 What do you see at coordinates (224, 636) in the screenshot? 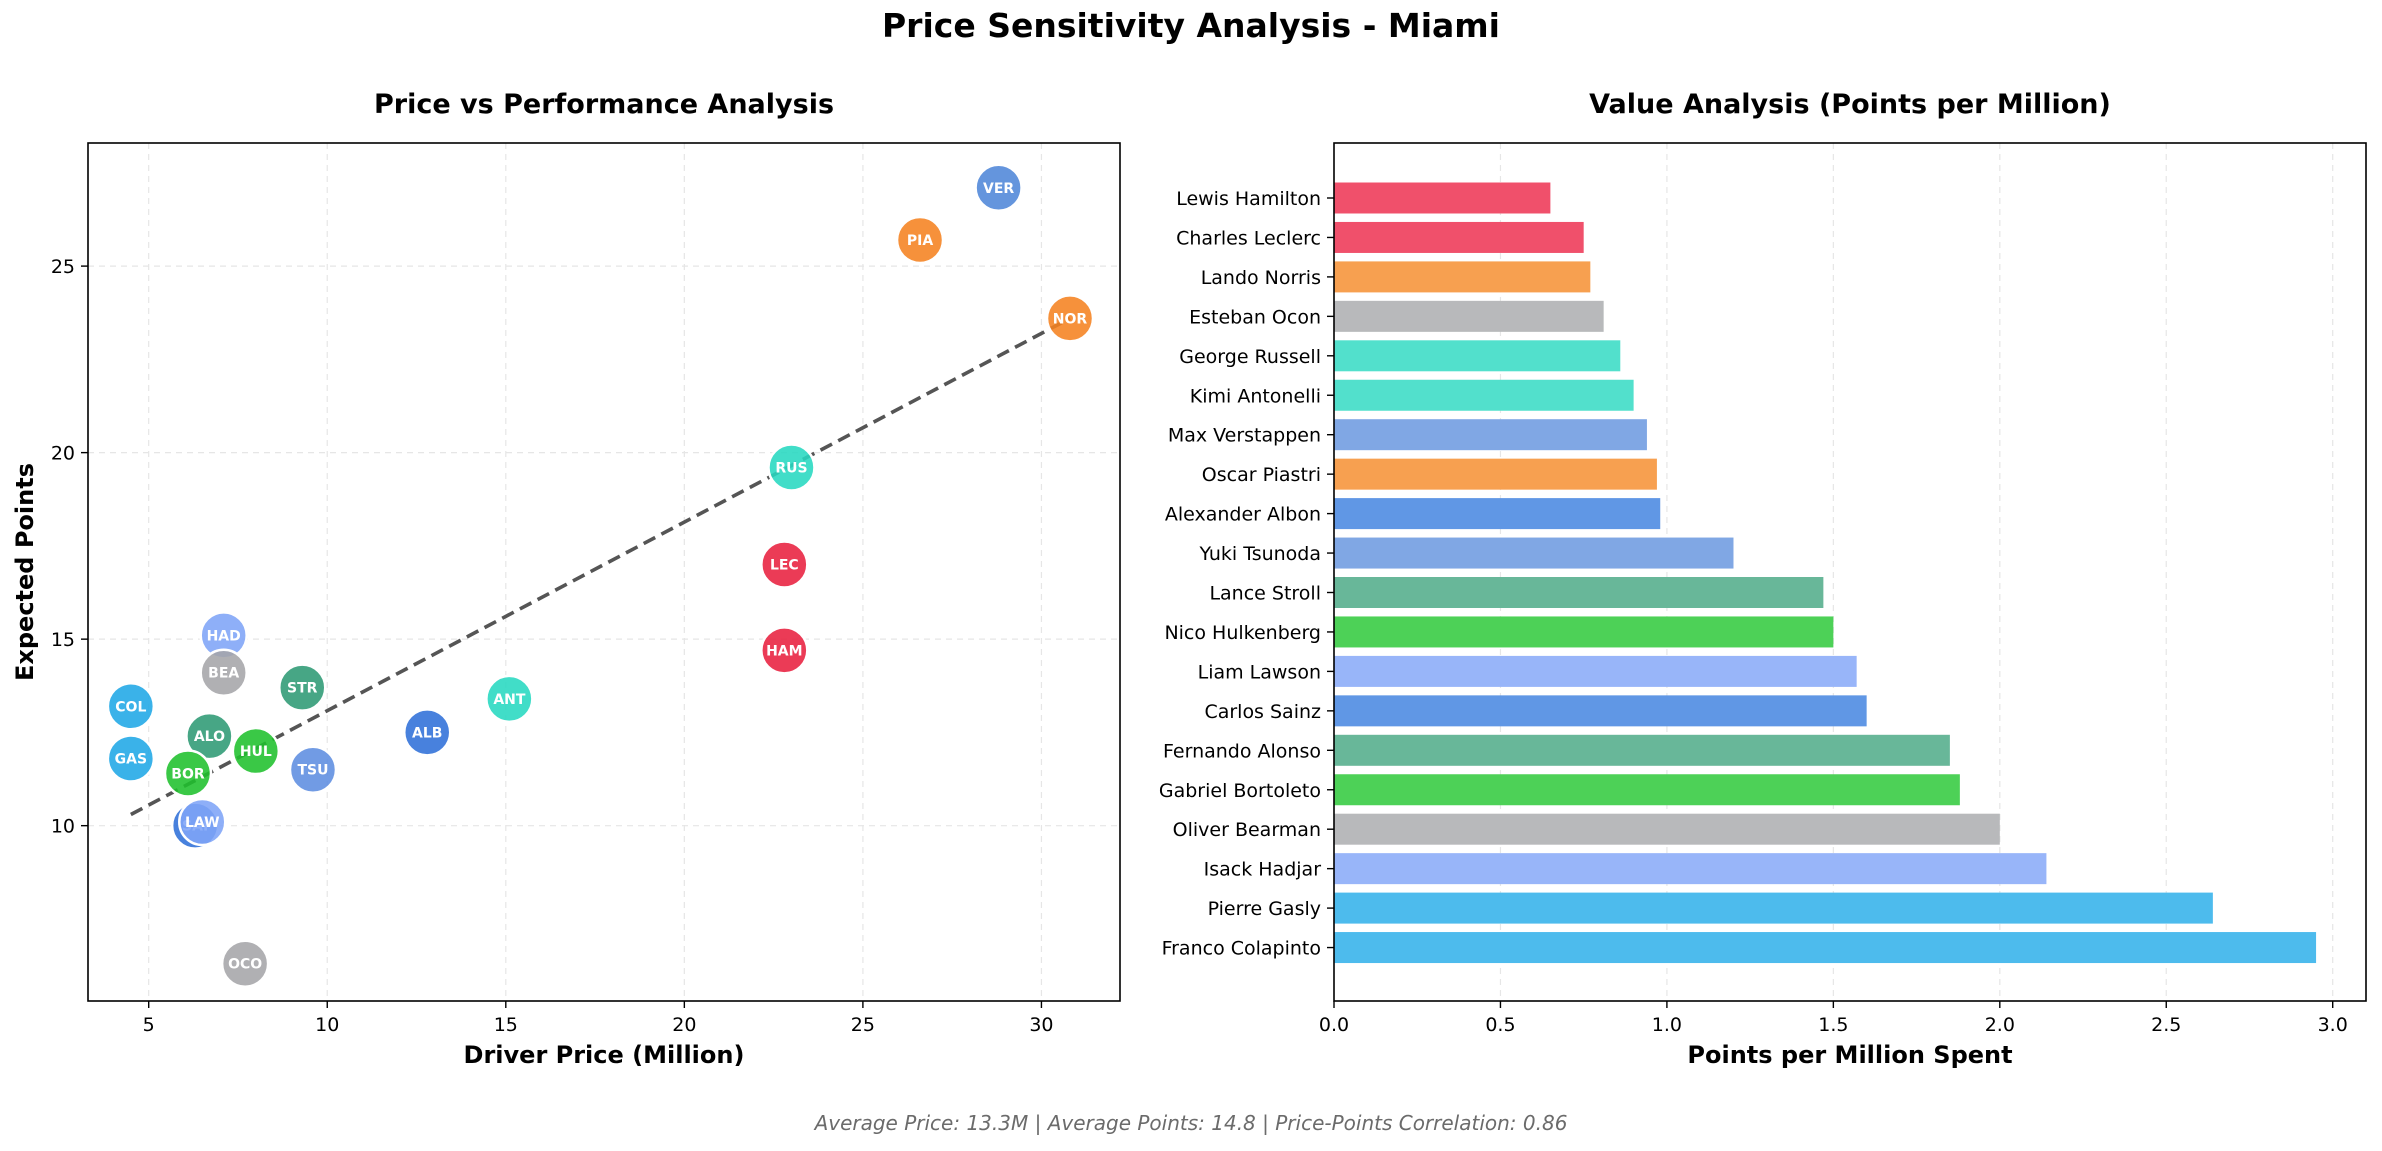
I see `scatter-point-label: HAD` at bounding box center [224, 636].